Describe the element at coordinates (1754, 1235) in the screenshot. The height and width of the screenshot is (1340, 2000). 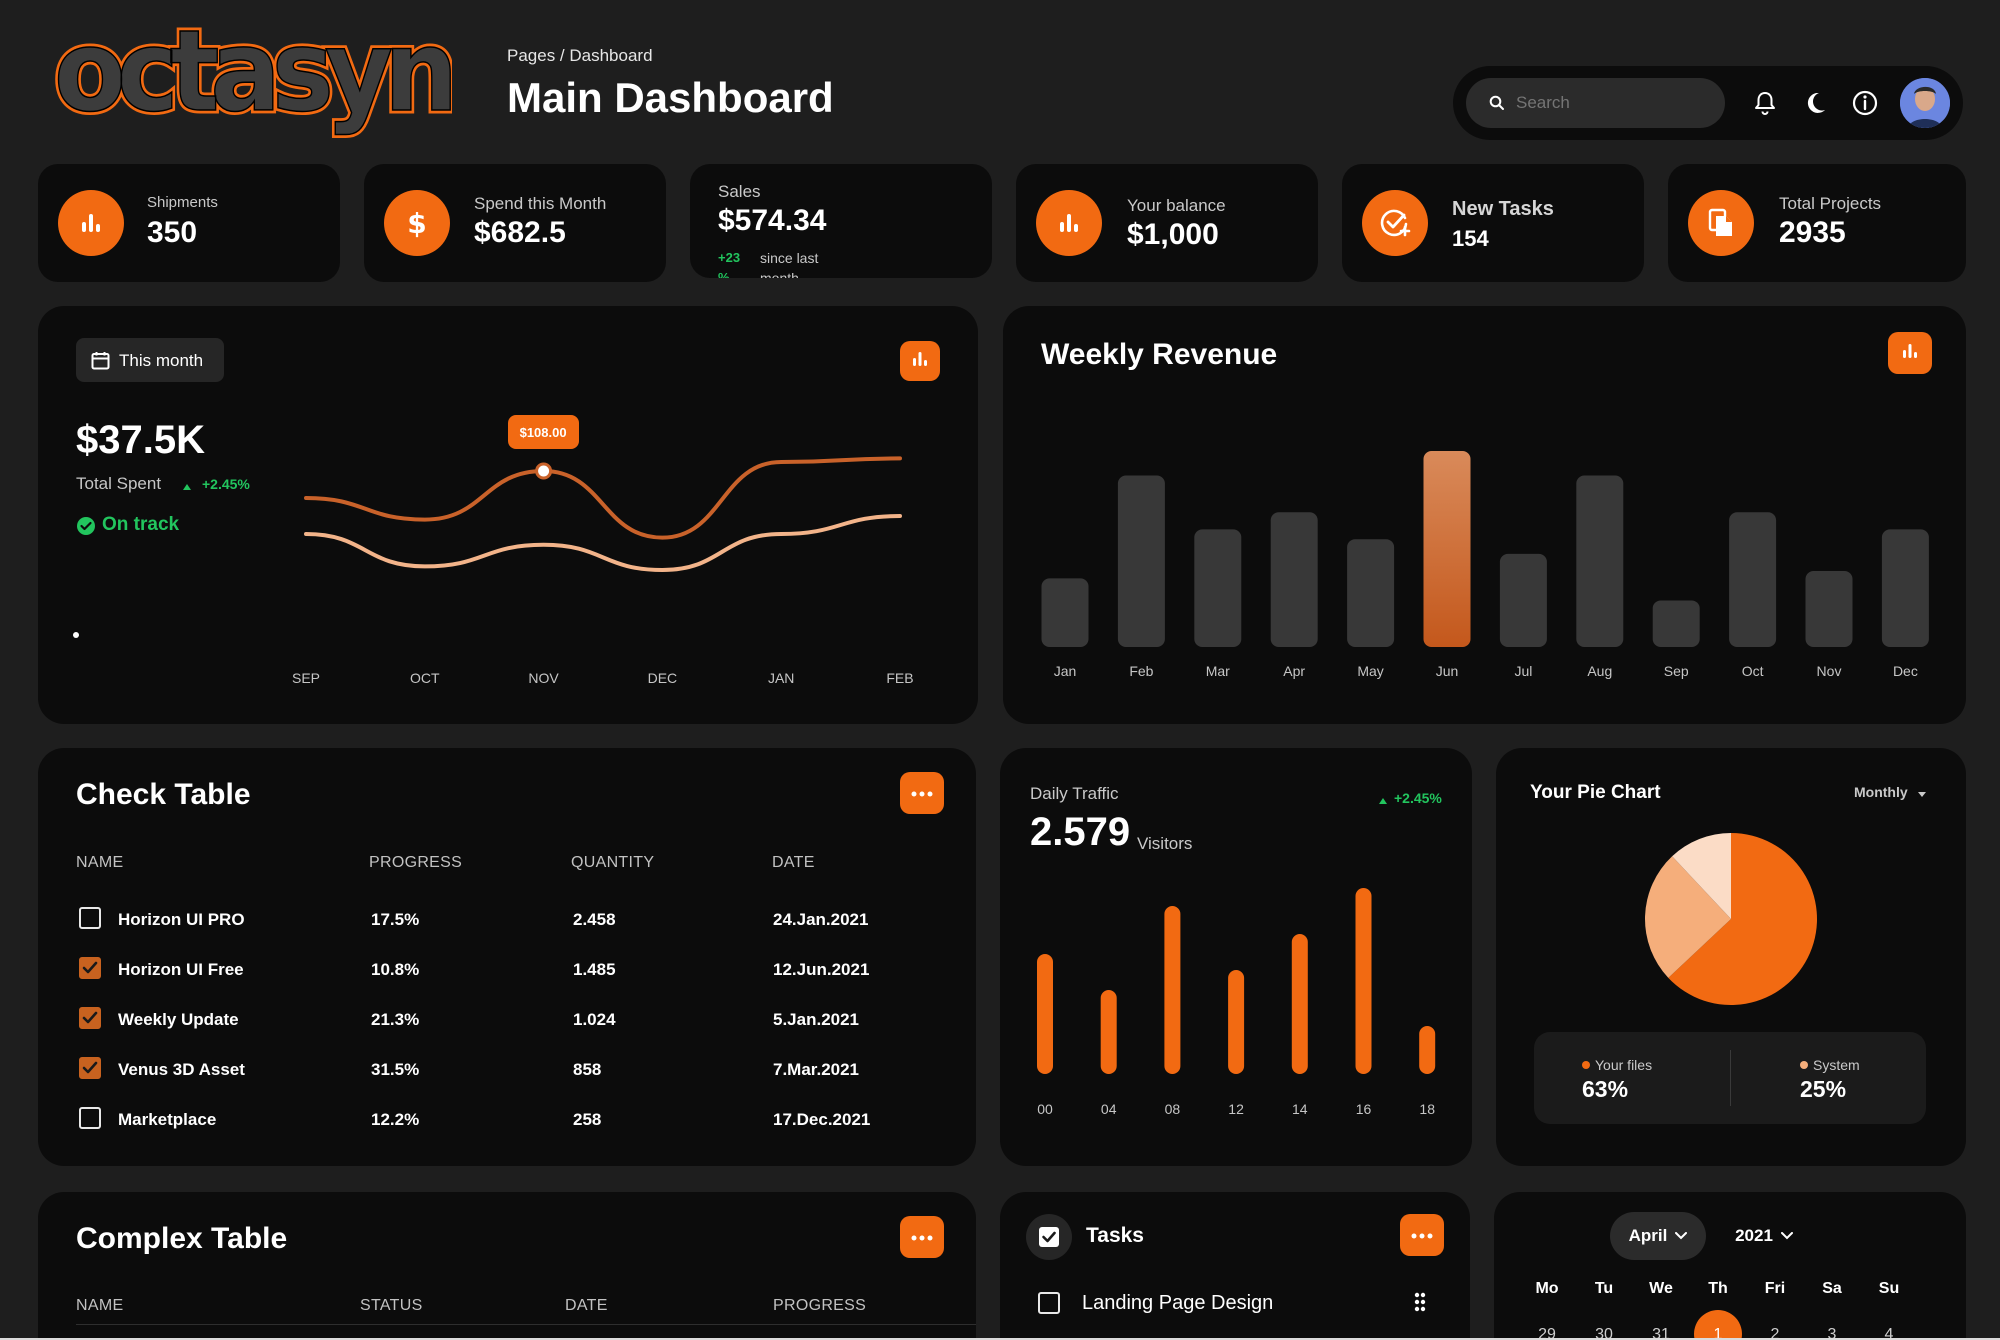
I see `year-select-value: 2021` at that location.